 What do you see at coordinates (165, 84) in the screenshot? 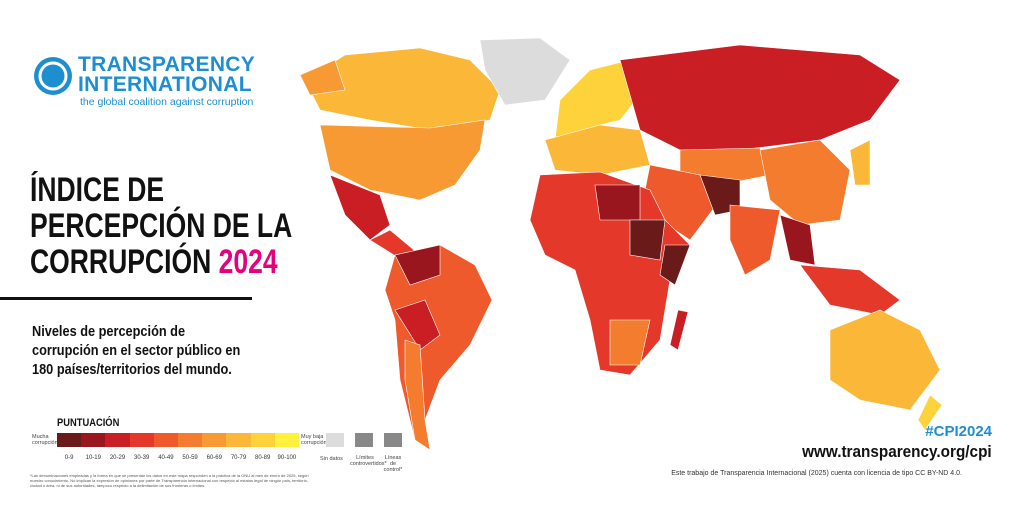
I see `logo-line: INTERNATIONAL` at bounding box center [165, 84].